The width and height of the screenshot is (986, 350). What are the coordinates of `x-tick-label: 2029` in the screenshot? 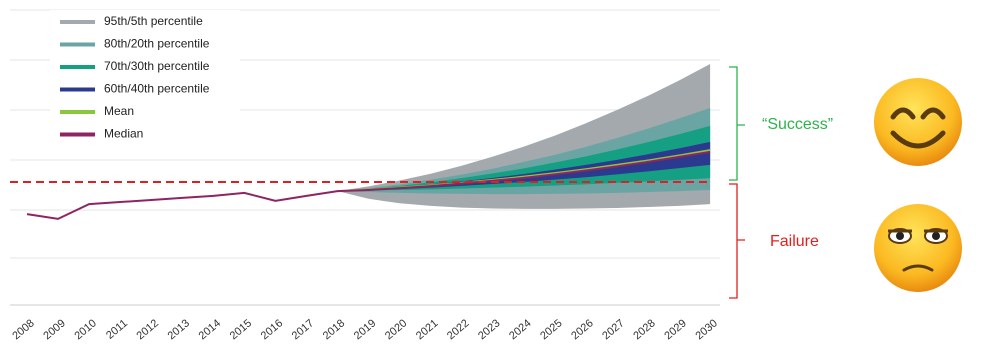 It's located at (675, 329).